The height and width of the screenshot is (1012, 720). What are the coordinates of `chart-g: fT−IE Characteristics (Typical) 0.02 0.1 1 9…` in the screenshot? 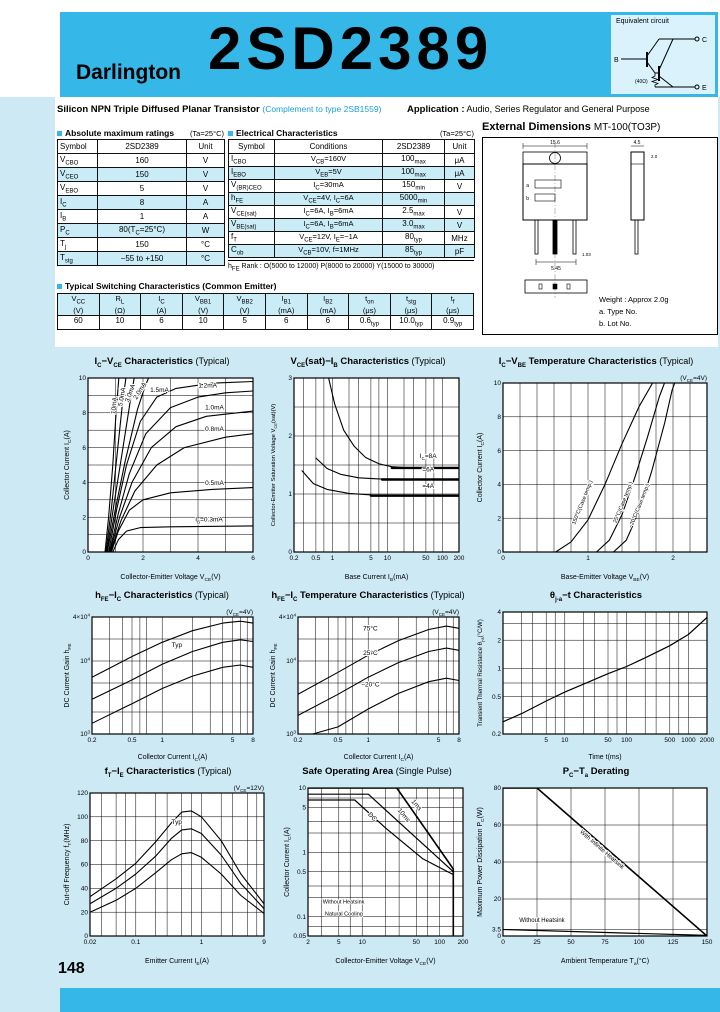 It's located at (168, 866).